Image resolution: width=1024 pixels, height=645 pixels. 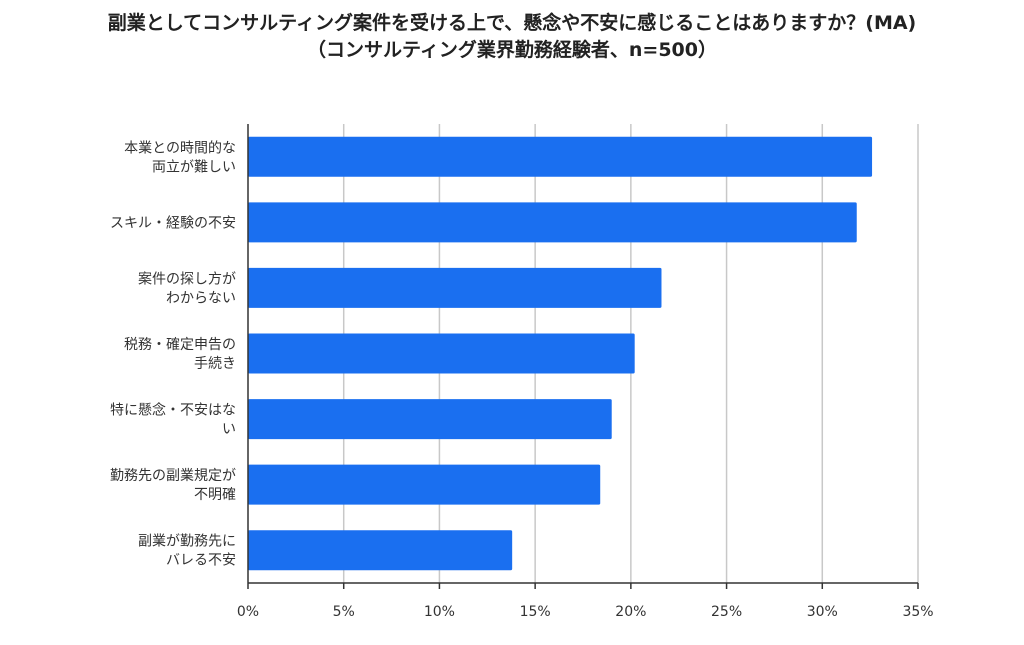 I want to click on category-label: 税務・確定申告の, so click(x=180, y=345).